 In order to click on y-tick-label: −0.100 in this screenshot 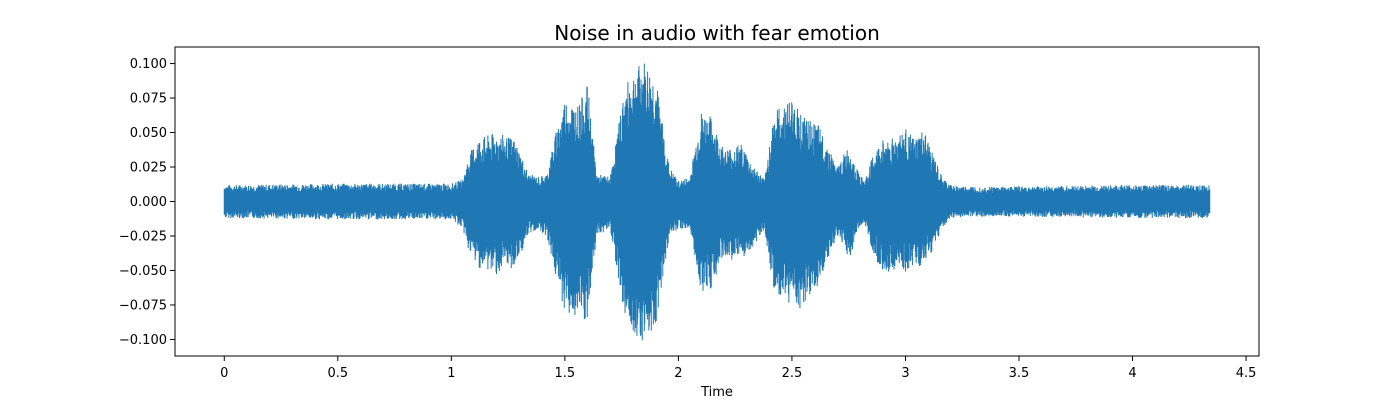, I will do `click(143, 340)`.